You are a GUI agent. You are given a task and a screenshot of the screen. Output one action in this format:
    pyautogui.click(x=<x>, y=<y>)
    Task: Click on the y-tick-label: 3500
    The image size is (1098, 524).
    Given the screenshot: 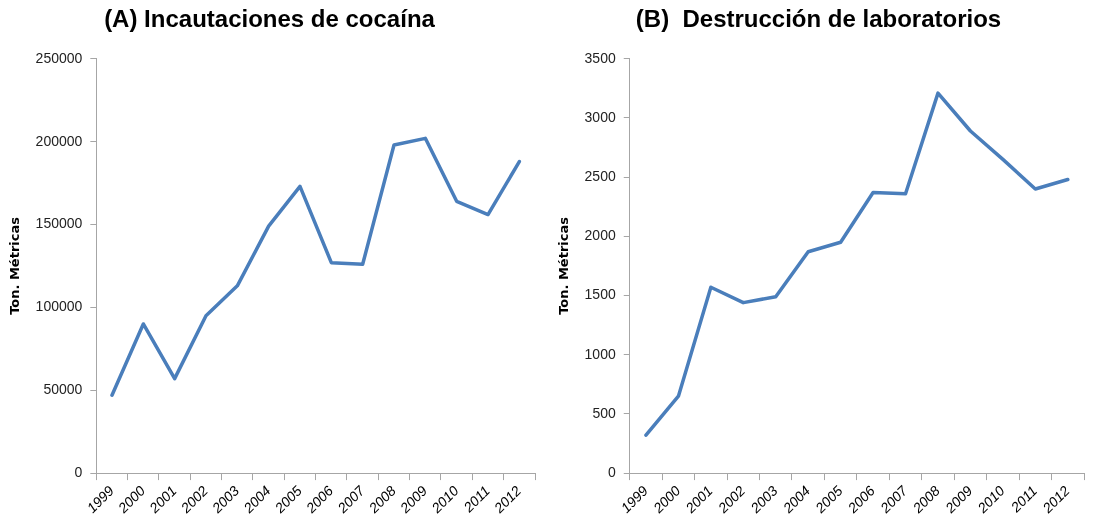 What is the action you would take?
    pyautogui.click(x=600, y=57)
    